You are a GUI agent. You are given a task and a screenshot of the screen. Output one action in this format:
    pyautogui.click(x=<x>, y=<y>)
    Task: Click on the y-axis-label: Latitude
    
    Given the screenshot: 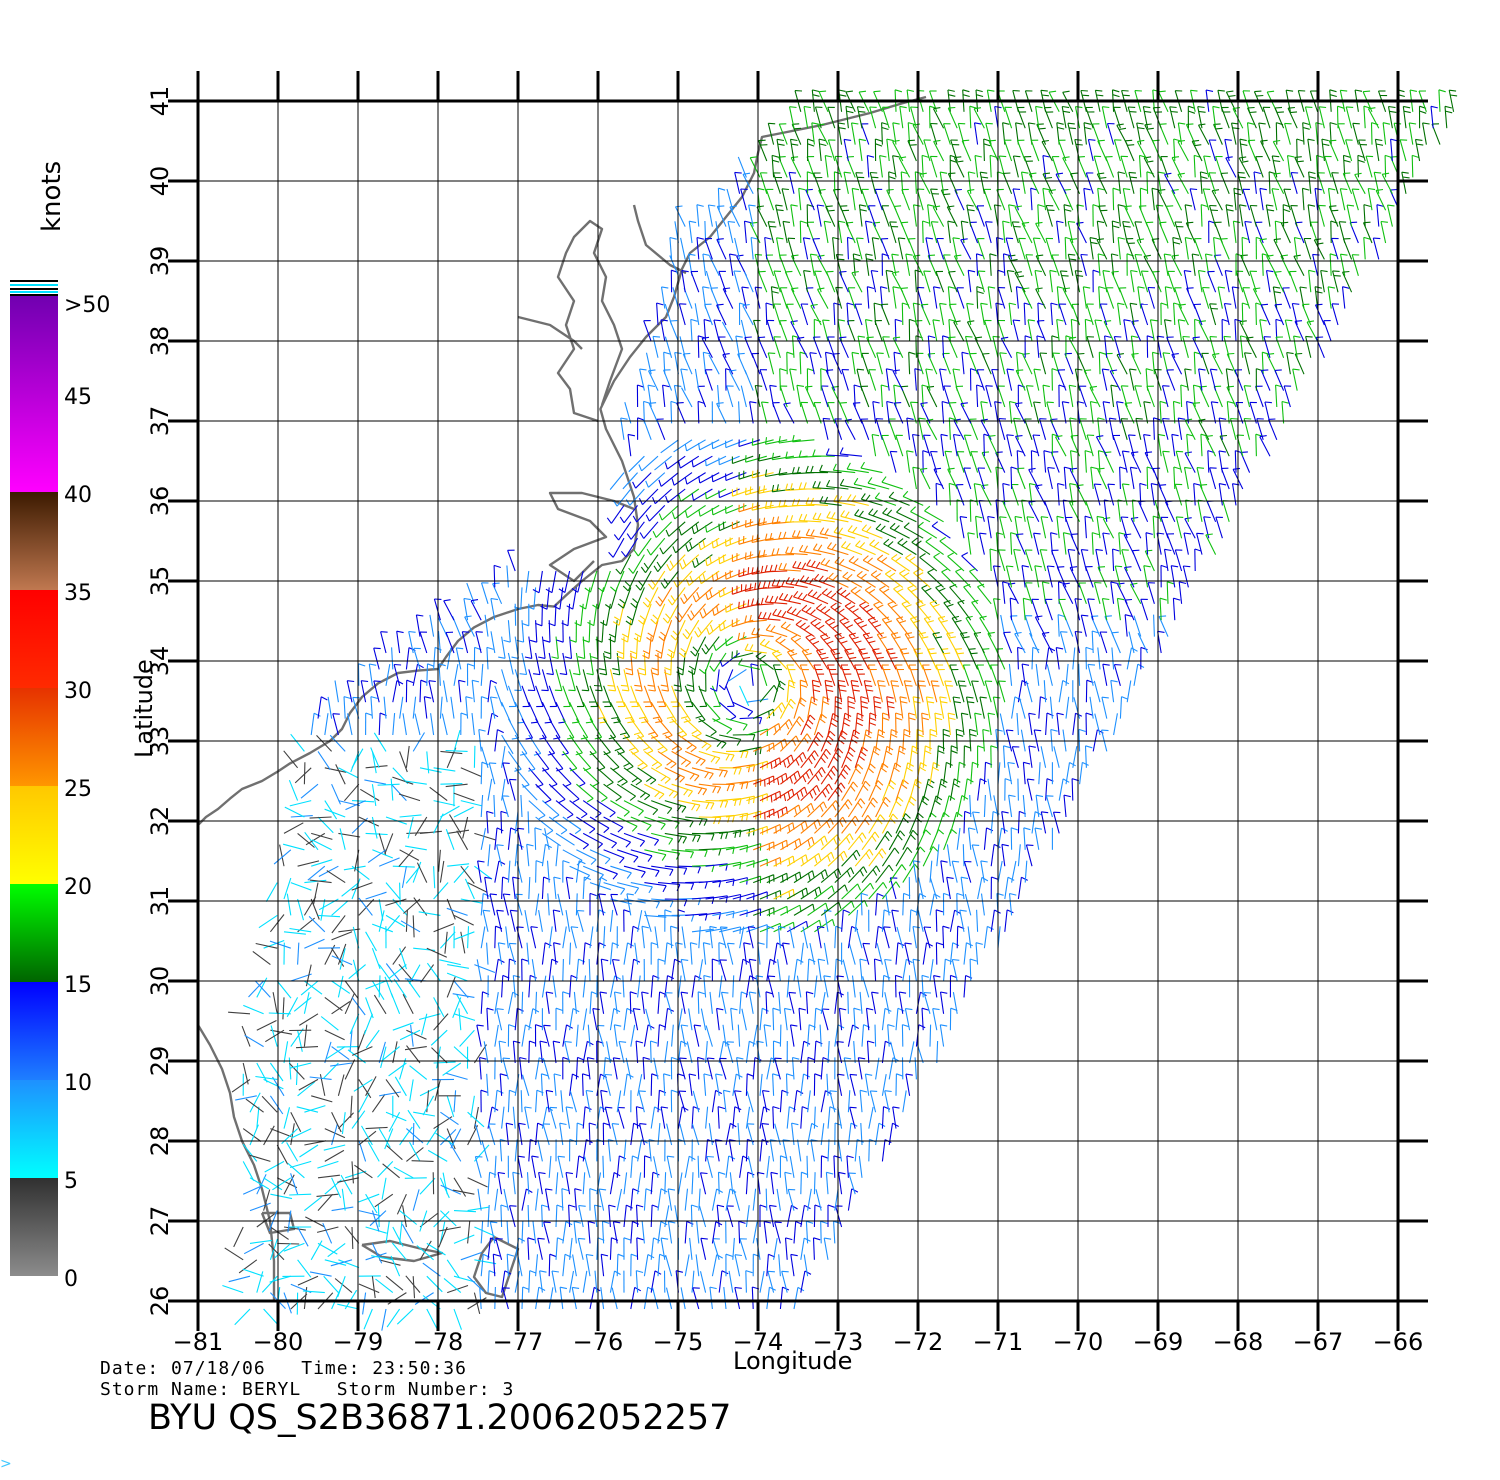 What is the action you would take?
    pyautogui.click(x=144, y=708)
    